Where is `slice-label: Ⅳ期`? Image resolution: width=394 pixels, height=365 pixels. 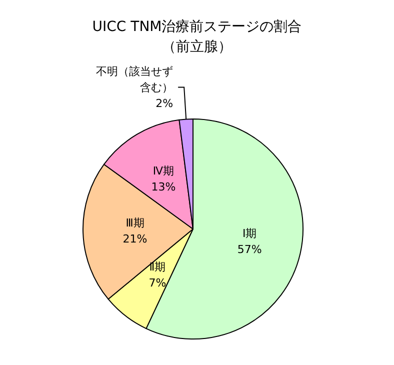 slice-label: Ⅳ期 is located at coordinates (163, 171).